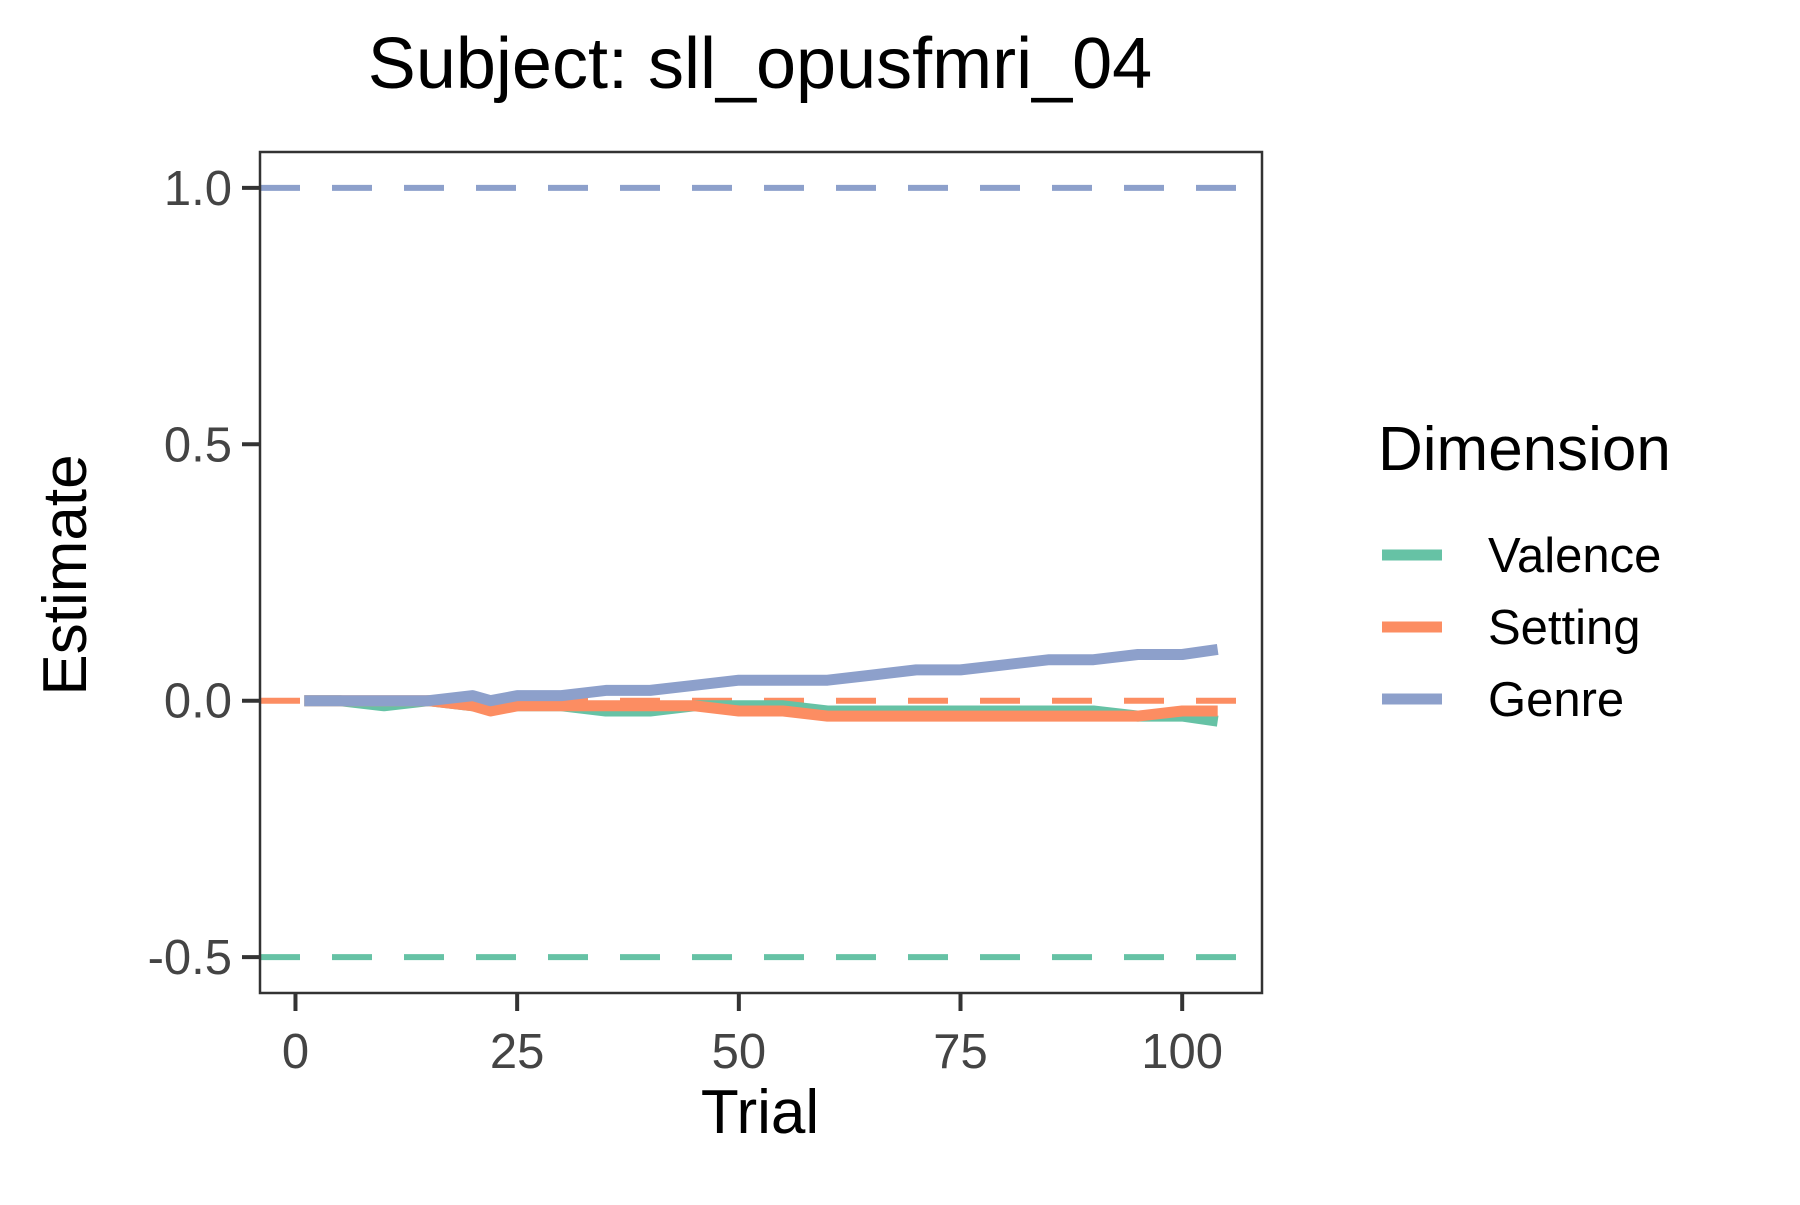 This screenshot has height=1205, width=1800. I want to click on x-axis-label: Trial, so click(760, 1112).